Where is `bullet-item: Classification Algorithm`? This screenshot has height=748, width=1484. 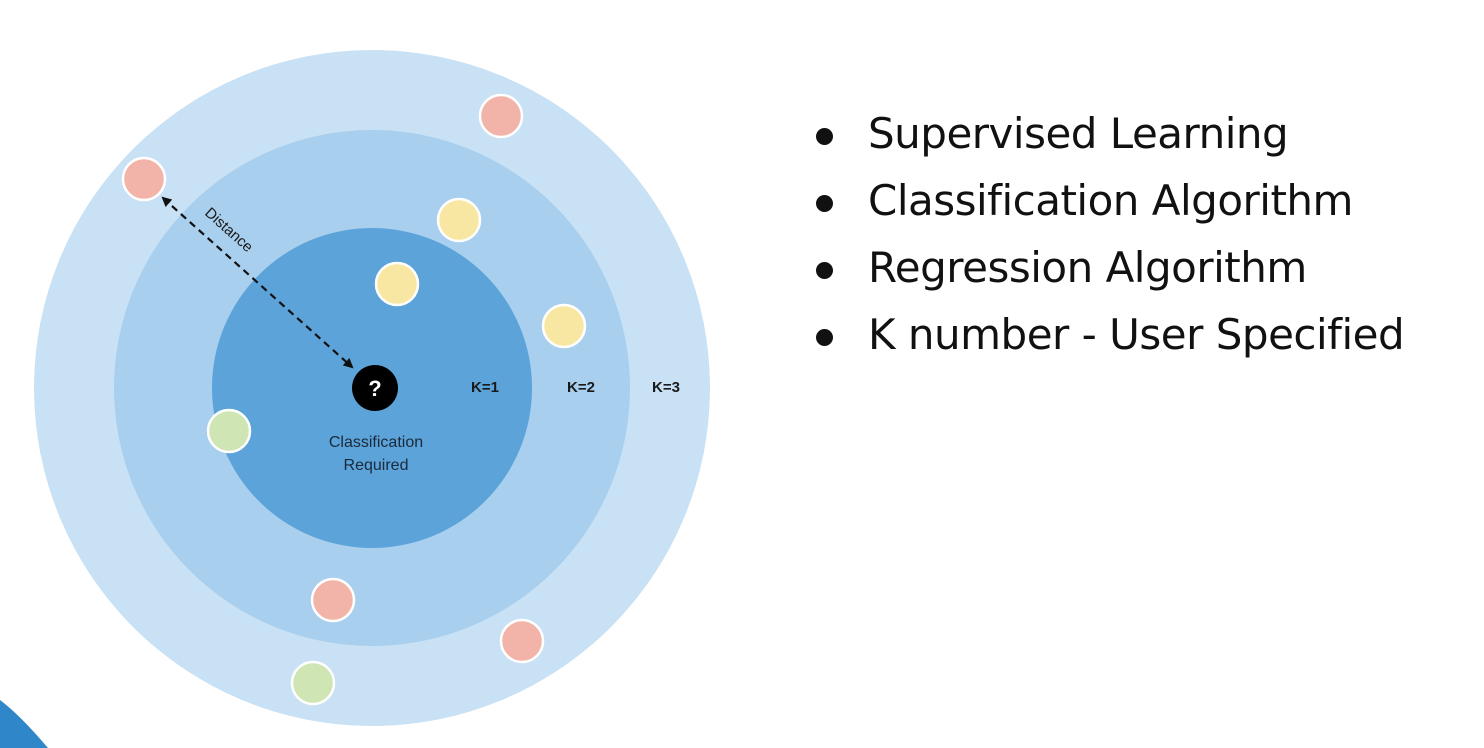
bullet-item: Classification Algorithm is located at coordinates (1108, 200).